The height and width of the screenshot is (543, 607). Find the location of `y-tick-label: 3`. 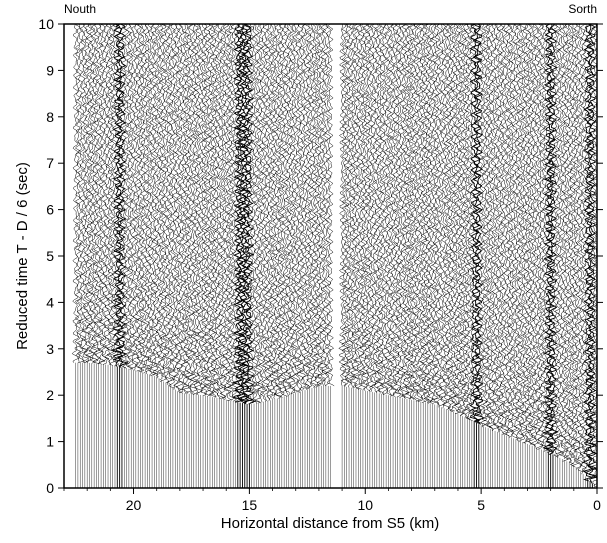

y-tick-label: 3 is located at coordinates (50, 349).